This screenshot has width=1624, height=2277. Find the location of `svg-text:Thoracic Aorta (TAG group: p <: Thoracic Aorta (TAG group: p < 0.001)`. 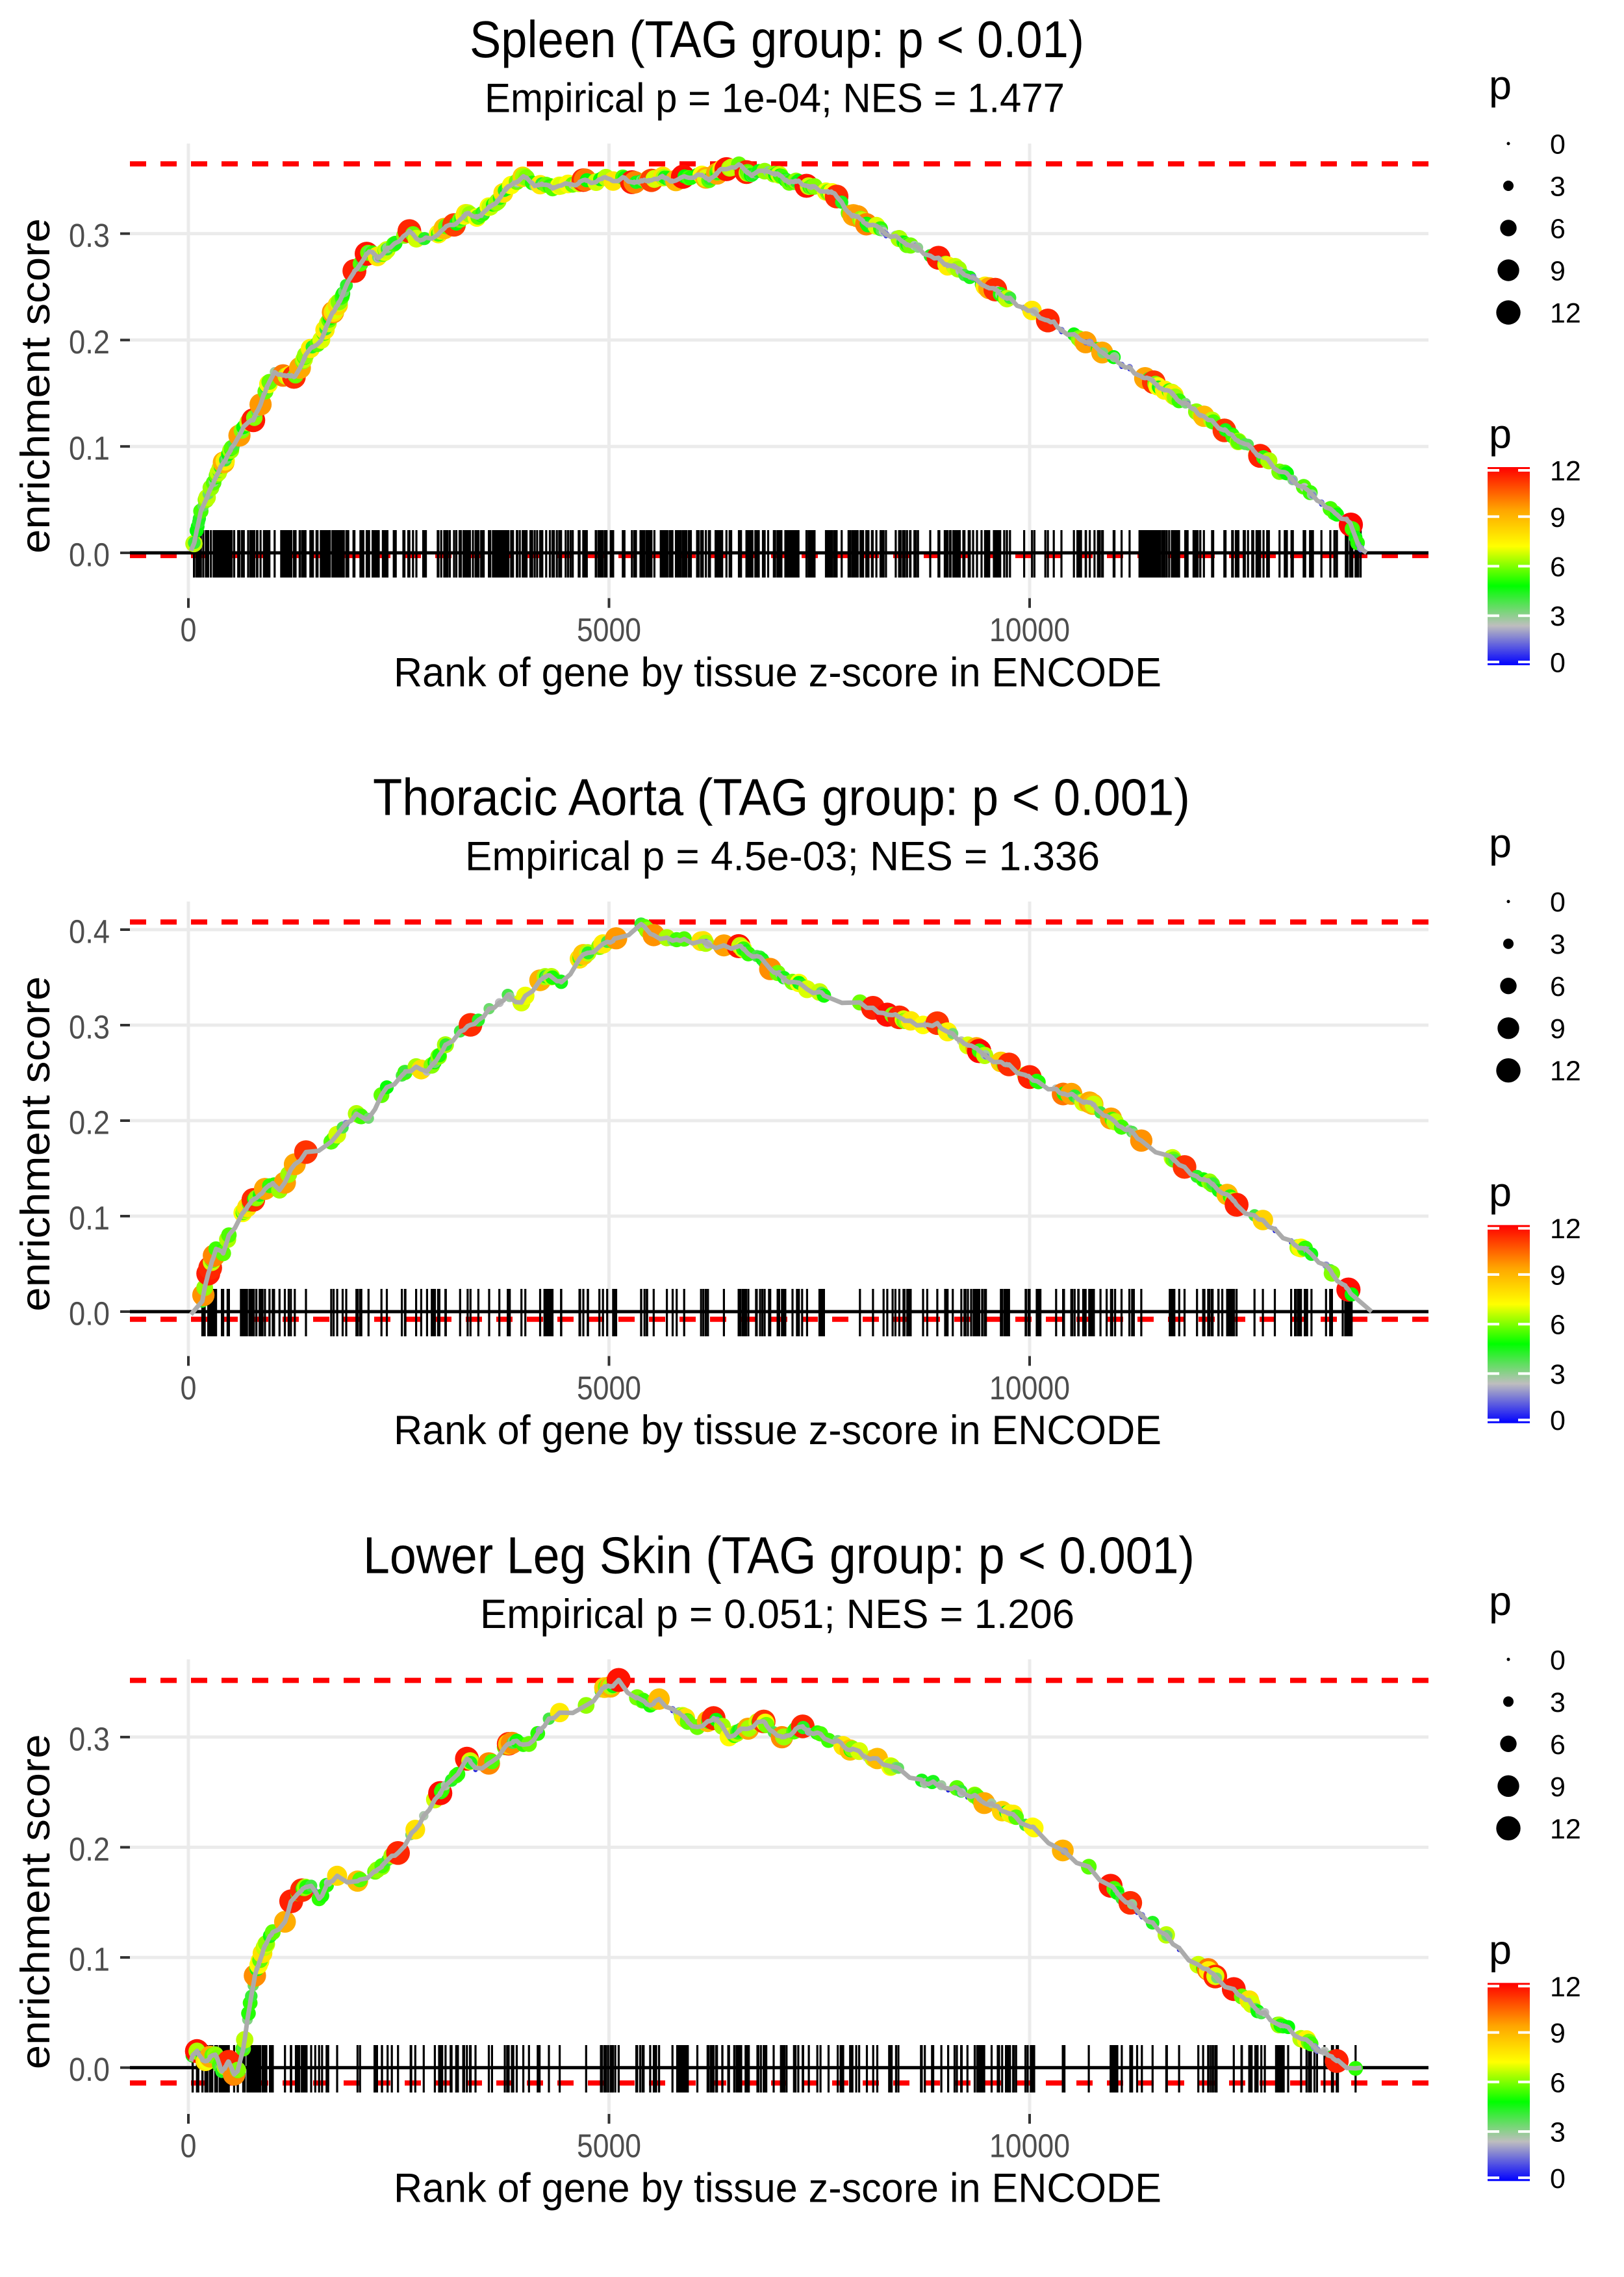

svg-text:Thoracic Aorta (TAG group: p <: Thoracic Aorta (TAG group: p < 0.001) is located at coordinates (781, 798).